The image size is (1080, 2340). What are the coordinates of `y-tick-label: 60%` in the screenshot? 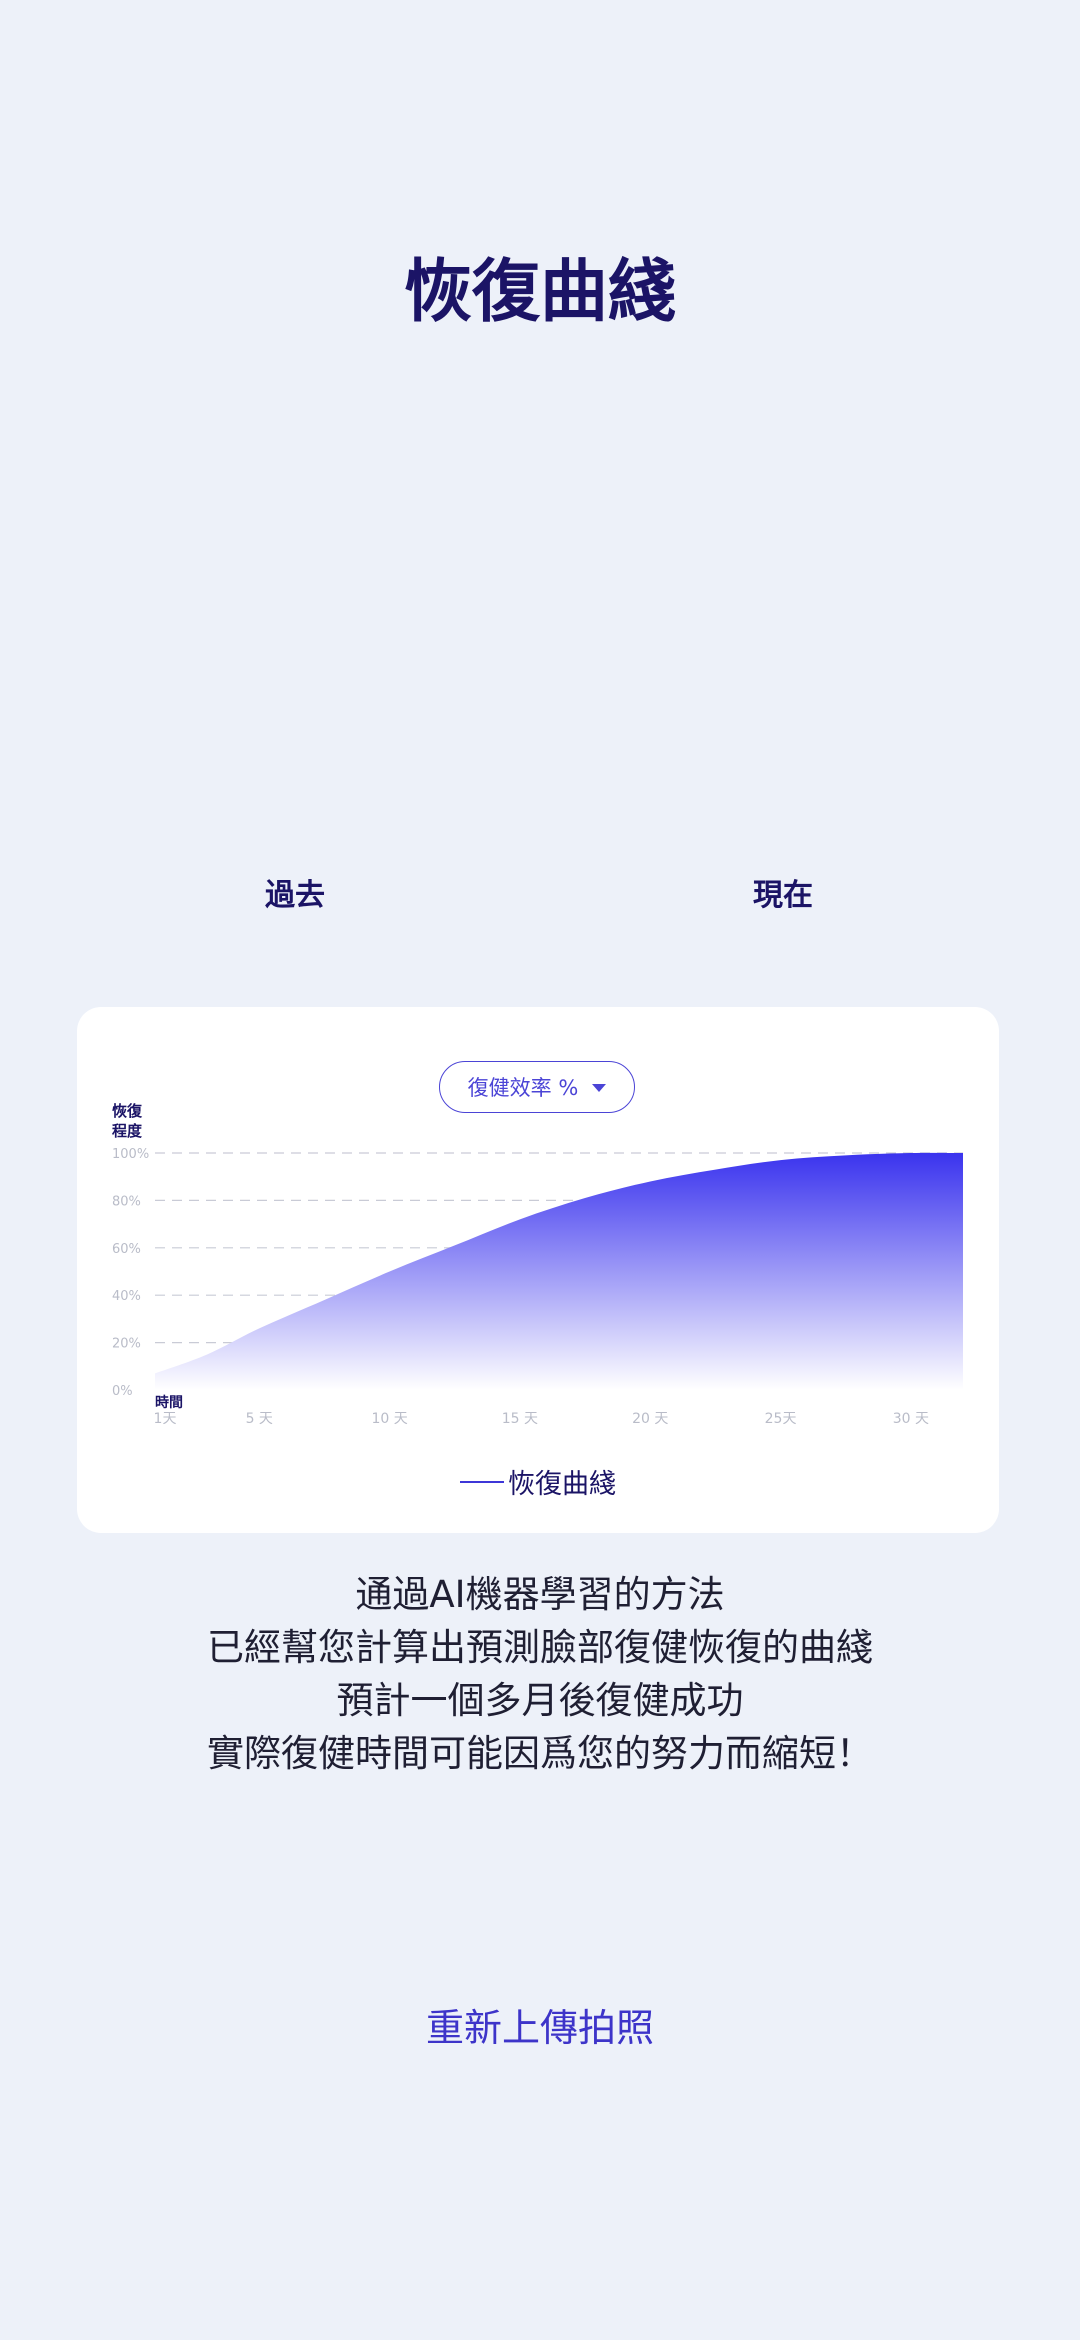 It's located at (126, 1249).